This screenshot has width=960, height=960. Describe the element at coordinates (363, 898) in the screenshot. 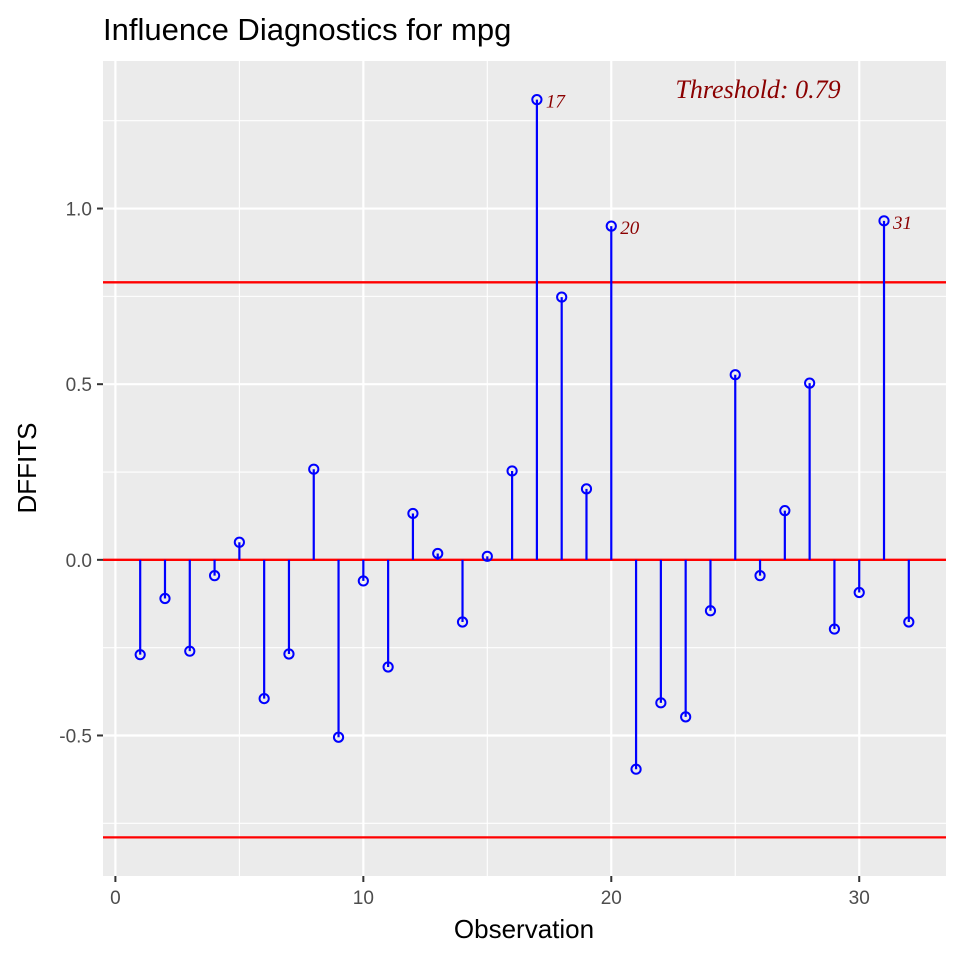

I see `x-tick-label: 10` at that location.